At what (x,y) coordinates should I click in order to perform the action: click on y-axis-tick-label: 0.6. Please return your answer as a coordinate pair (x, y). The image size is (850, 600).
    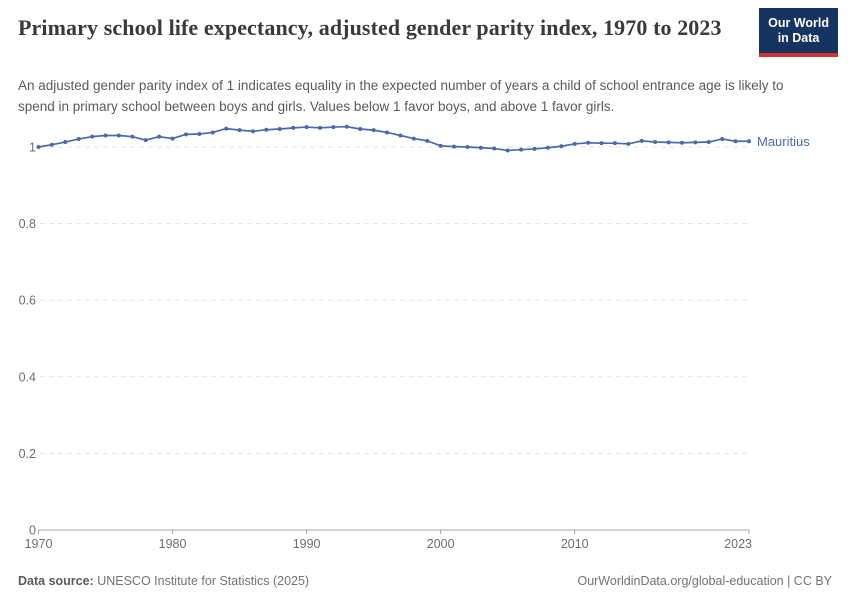
    Looking at the image, I should click on (27, 301).